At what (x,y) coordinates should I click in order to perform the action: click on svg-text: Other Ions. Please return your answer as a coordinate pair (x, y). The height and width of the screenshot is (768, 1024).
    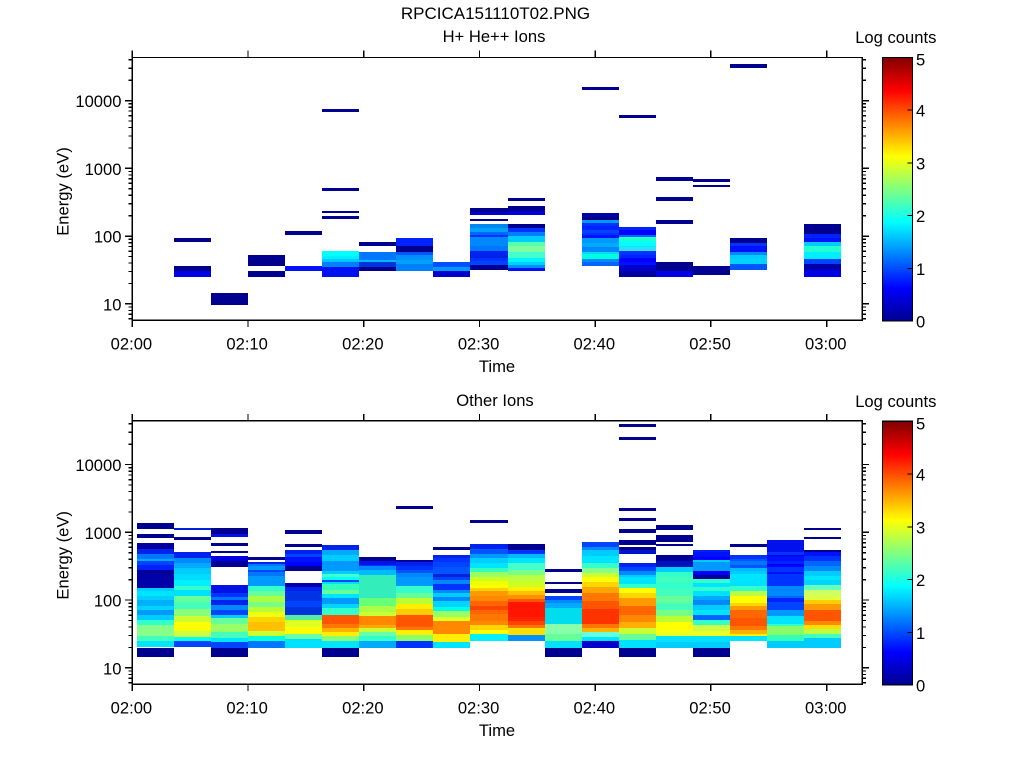
    Looking at the image, I should click on (494, 400).